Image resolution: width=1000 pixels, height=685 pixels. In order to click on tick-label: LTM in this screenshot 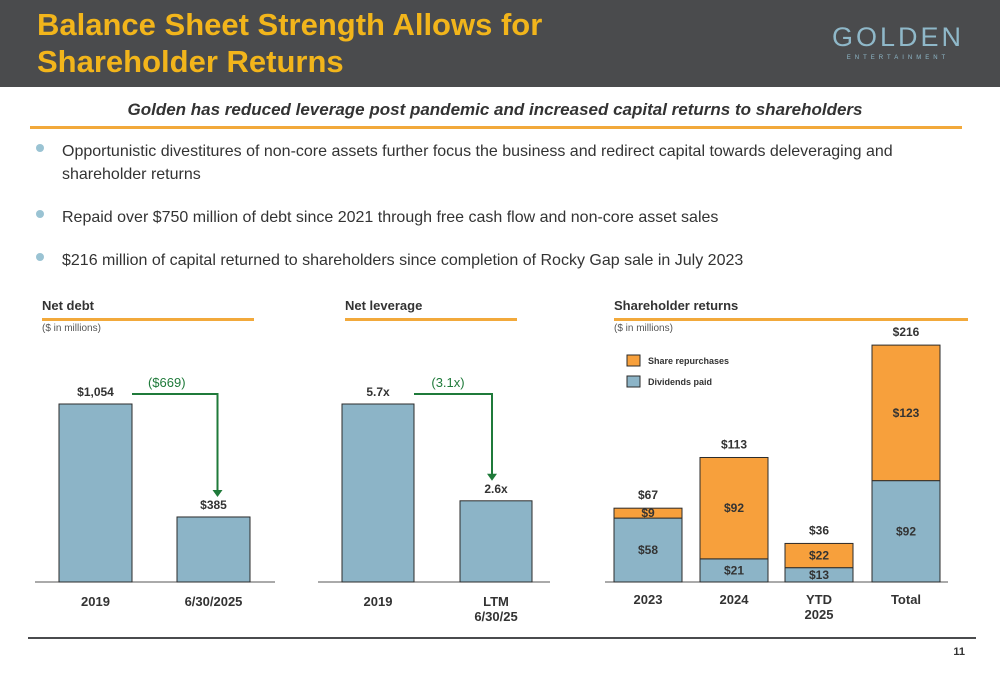, I will do `click(496, 601)`.